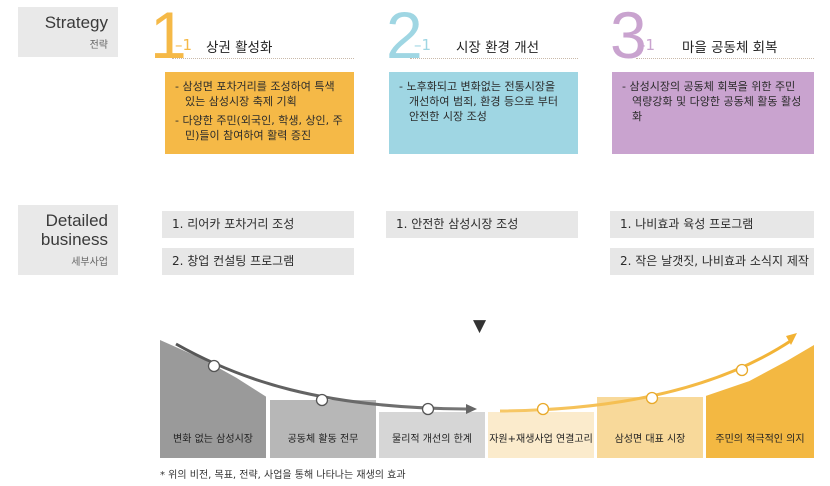 This screenshot has height=486, width=830. Describe the element at coordinates (323, 429) in the screenshot. I see `curve-block-2: 공동체 활동 전무` at that location.